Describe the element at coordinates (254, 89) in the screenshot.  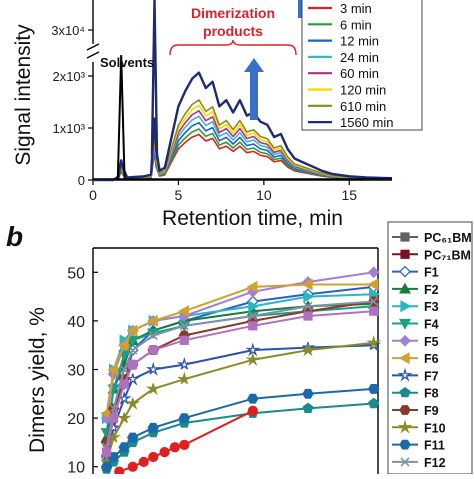
I see `increase-arrow` at that location.